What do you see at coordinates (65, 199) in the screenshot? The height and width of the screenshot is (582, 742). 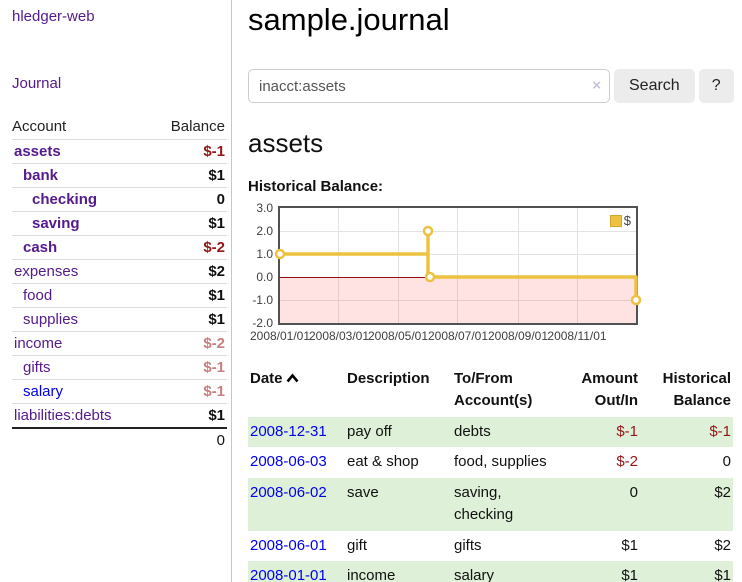 I see `account-link: checking` at bounding box center [65, 199].